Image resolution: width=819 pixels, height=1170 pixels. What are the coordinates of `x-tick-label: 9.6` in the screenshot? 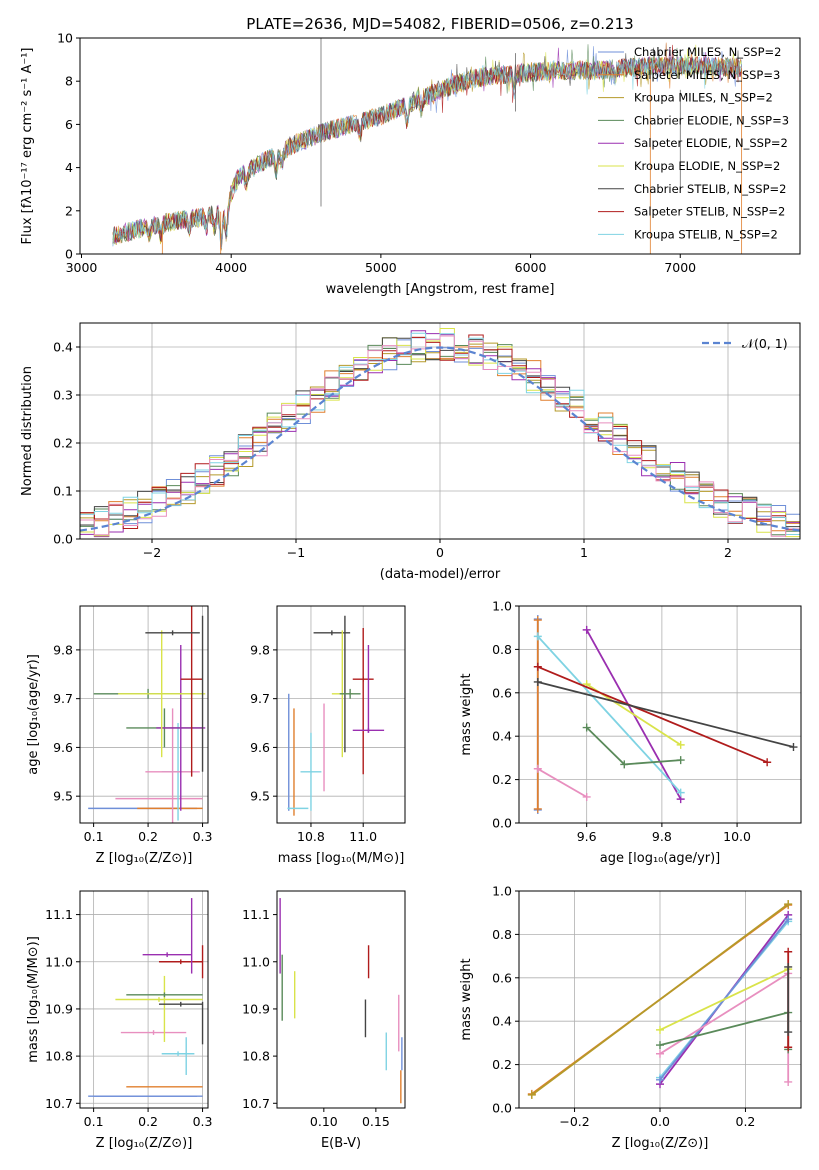 It's located at (587, 836).